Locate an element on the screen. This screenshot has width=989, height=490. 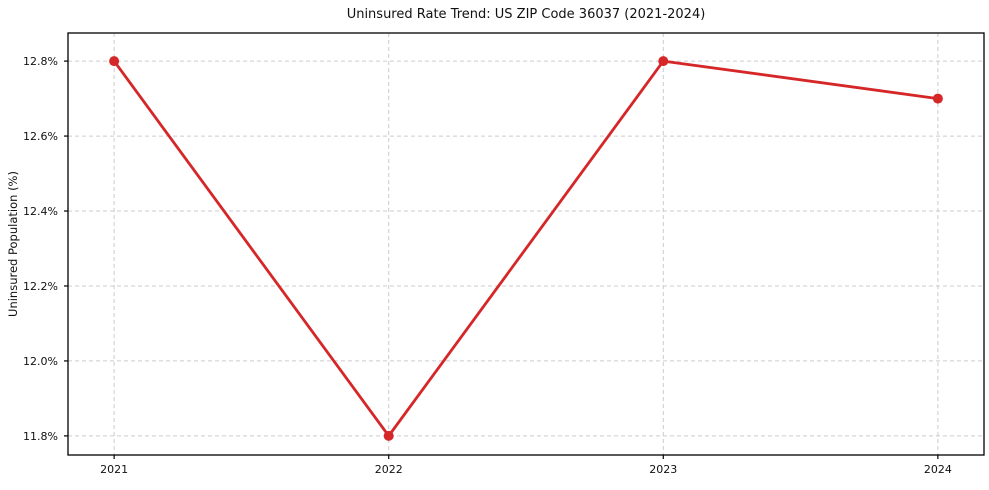
x-tick-label: 2023 is located at coordinates (663, 469).